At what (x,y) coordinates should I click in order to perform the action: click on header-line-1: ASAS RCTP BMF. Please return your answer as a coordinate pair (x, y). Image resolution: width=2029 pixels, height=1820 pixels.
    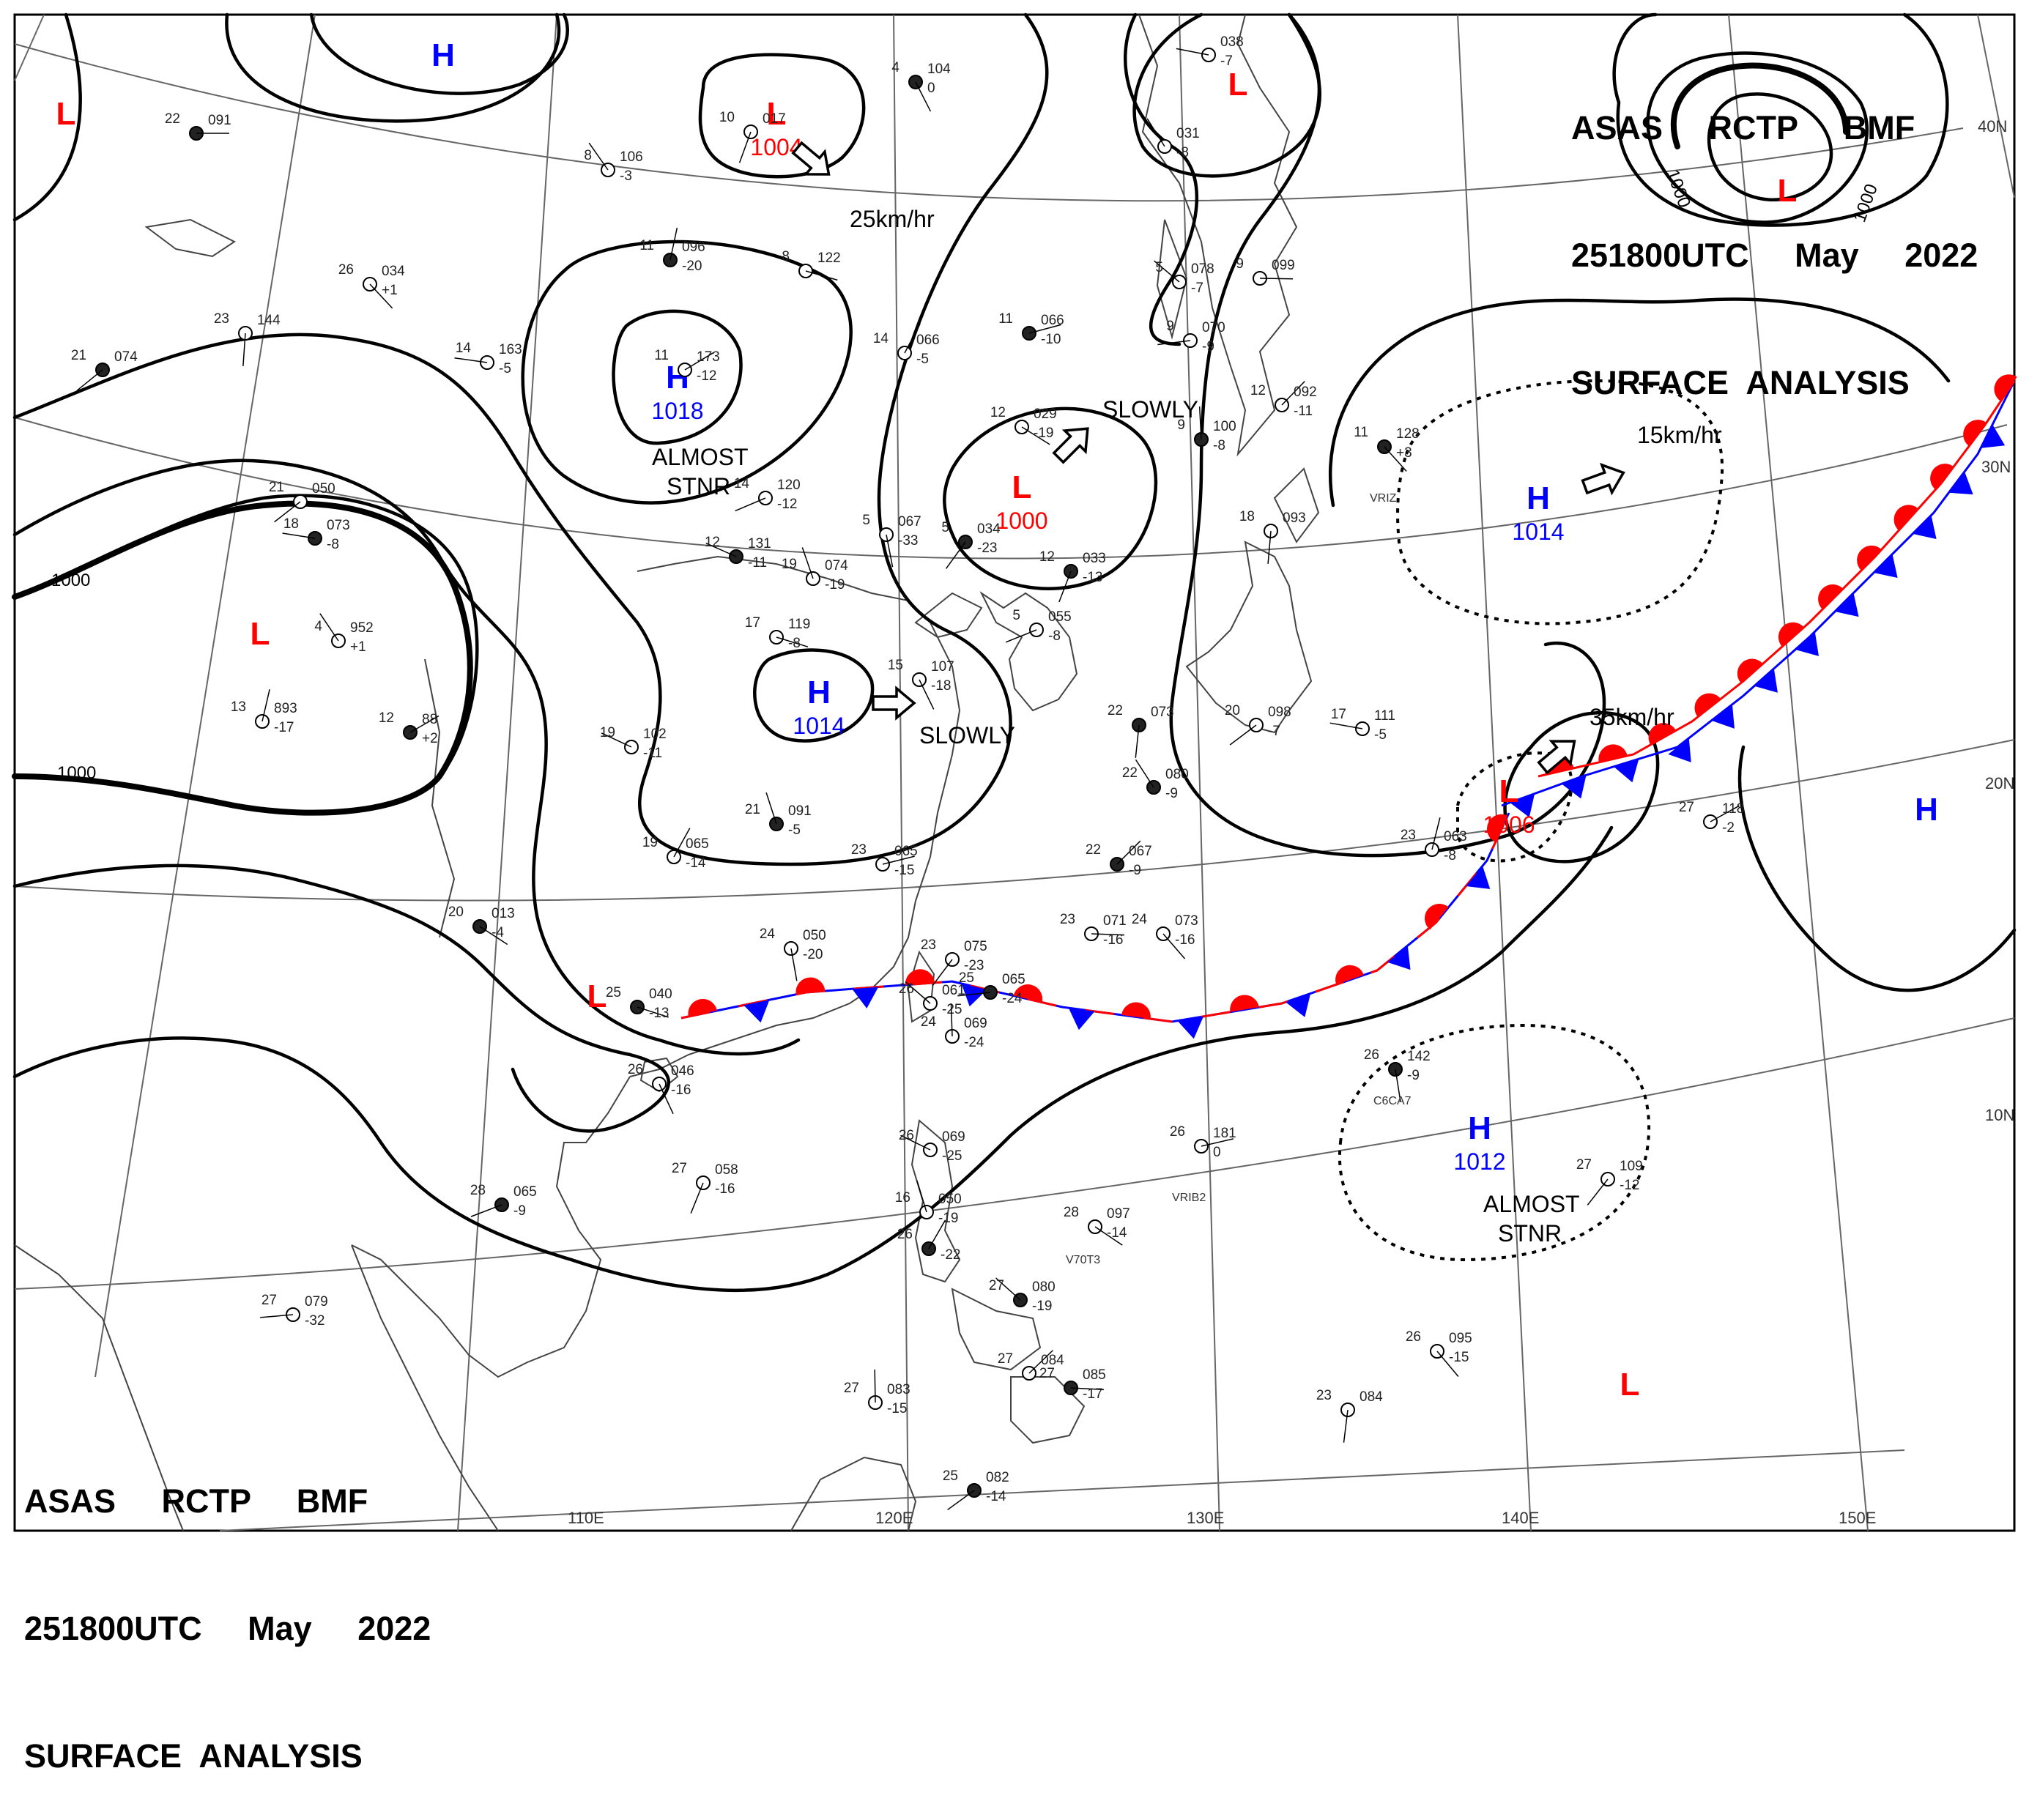
    Looking at the image, I should click on (1743, 127).